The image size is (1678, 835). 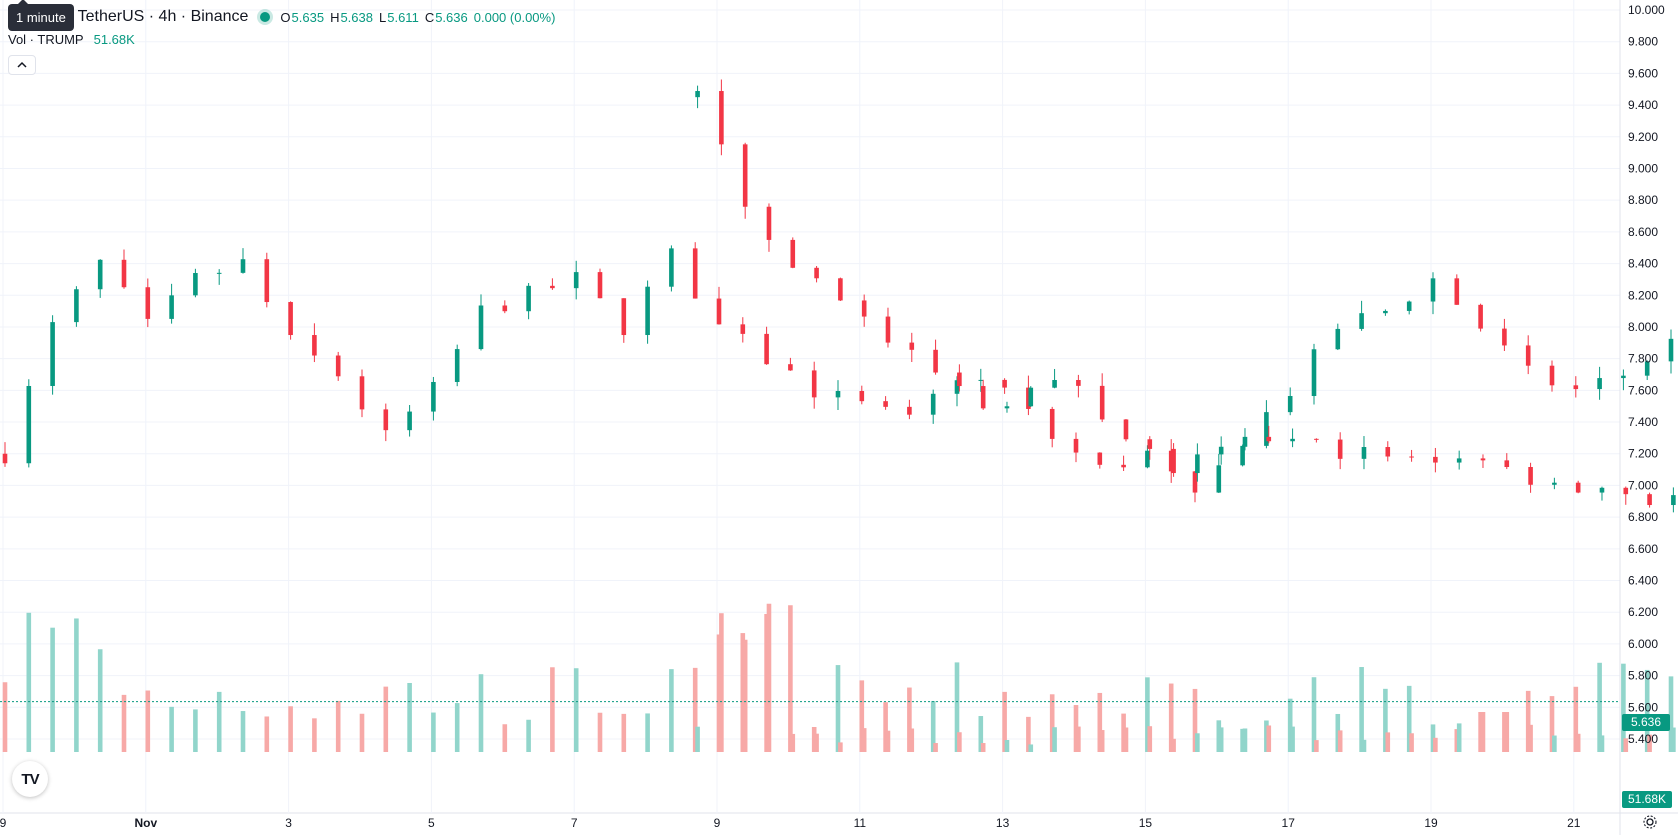 What do you see at coordinates (46, 39) in the screenshot?
I see `volume-legend-label: Vol · TRUMP` at bounding box center [46, 39].